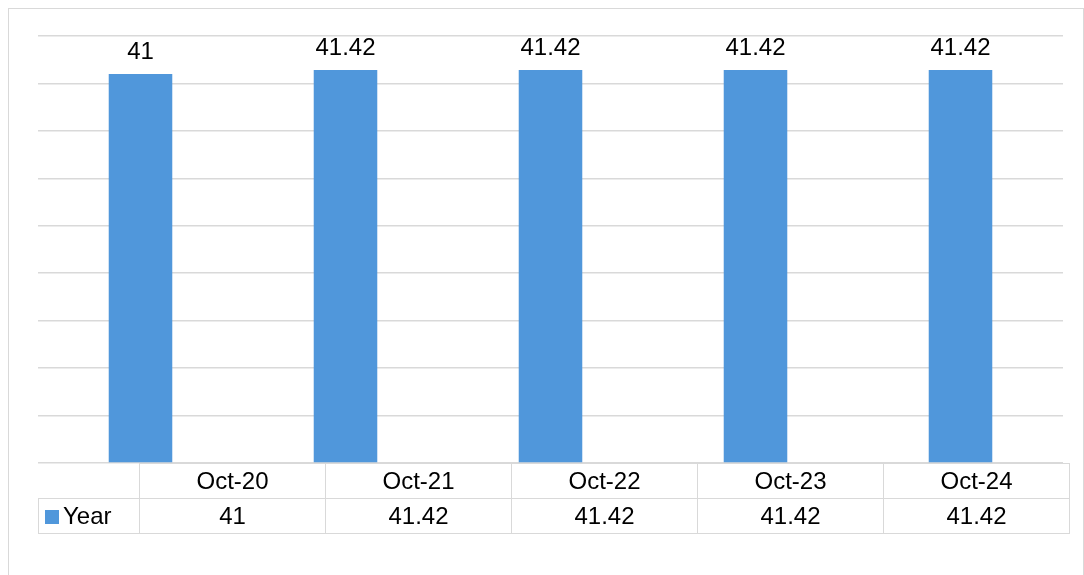  Describe the element at coordinates (232, 481) in the screenshot. I see `x-tick-label: Oct-20` at that location.